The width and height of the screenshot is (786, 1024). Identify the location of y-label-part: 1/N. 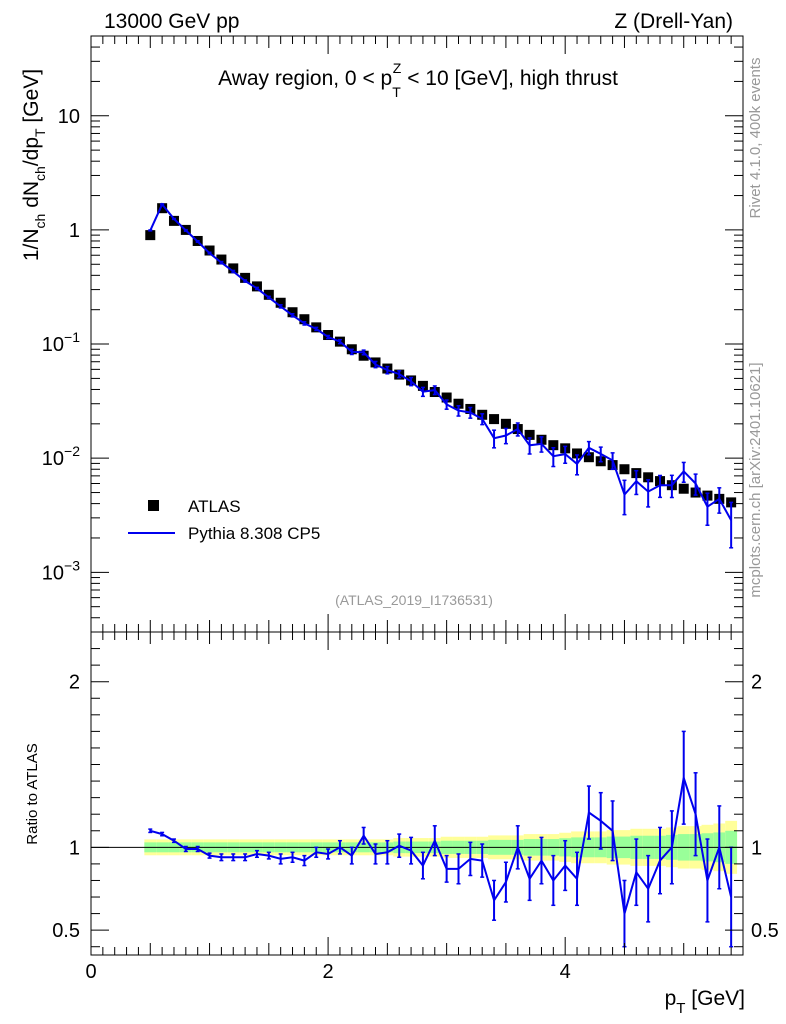
(31, 244).